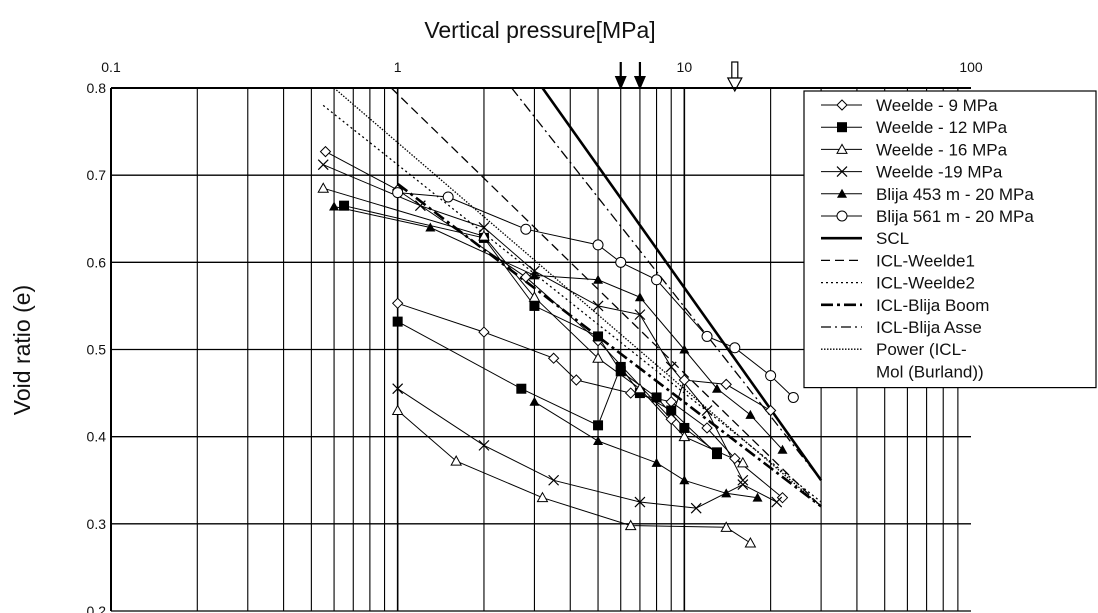 This screenshot has width=1098, height=613. Describe the element at coordinates (955, 216) in the screenshot. I see `legend-label: Blija 561 m - 20 MPa` at that location.